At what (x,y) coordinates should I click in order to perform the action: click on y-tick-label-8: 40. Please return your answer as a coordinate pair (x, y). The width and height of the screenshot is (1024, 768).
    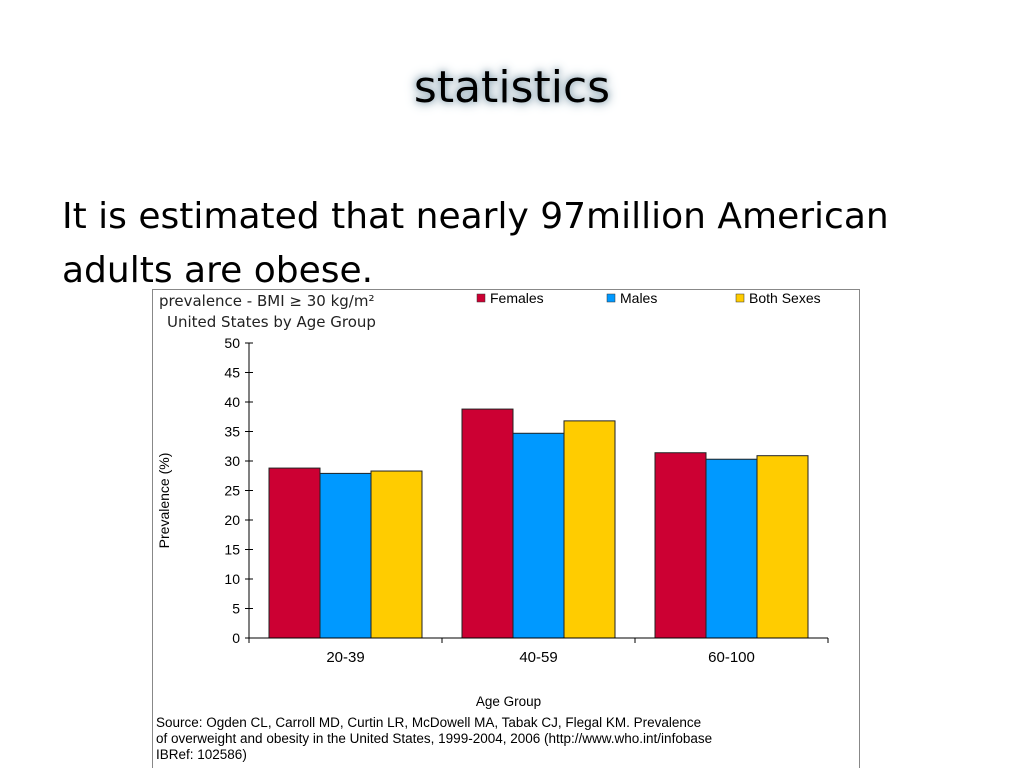
    Looking at the image, I should click on (232, 402).